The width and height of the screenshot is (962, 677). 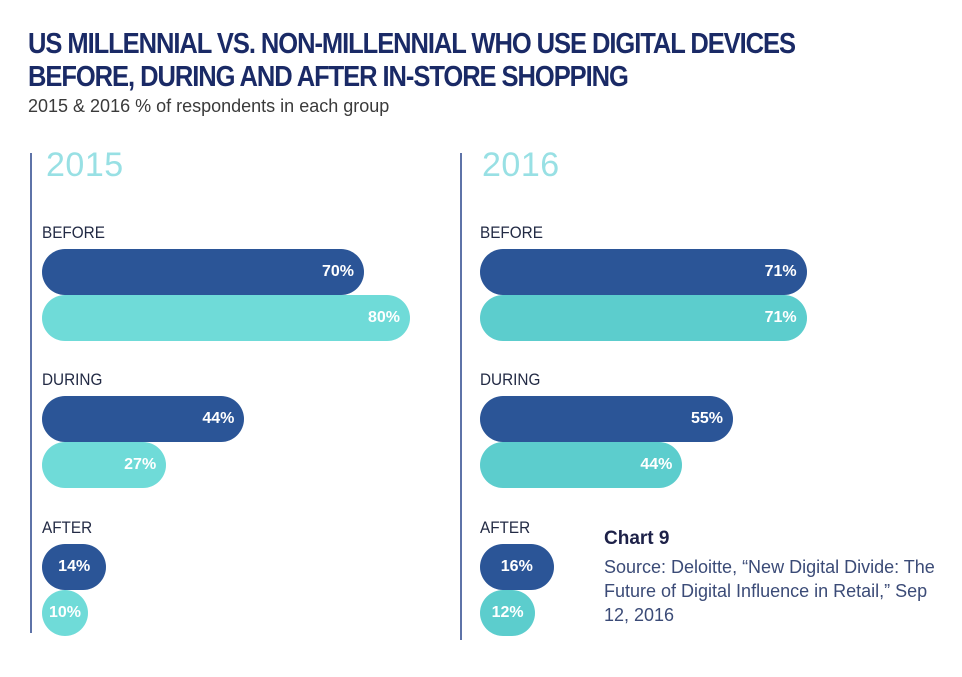 I want to click on bar-value-label: 14%, so click(x=74, y=566).